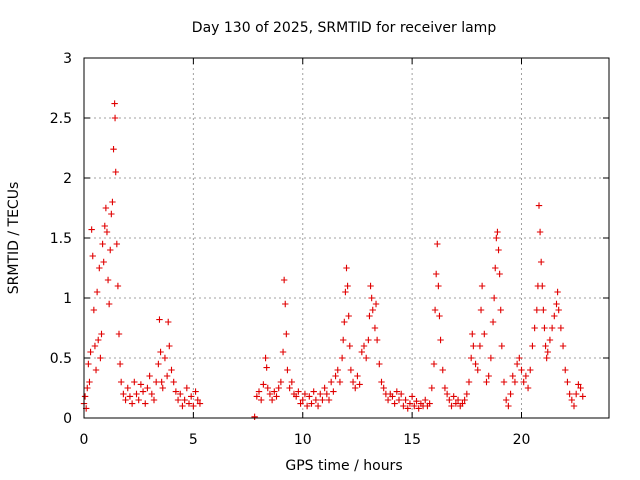 The image size is (640, 480). Describe the element at coordinates (61, 239) in the screenshot. I see `y-tick-label: 1.5` at that location.